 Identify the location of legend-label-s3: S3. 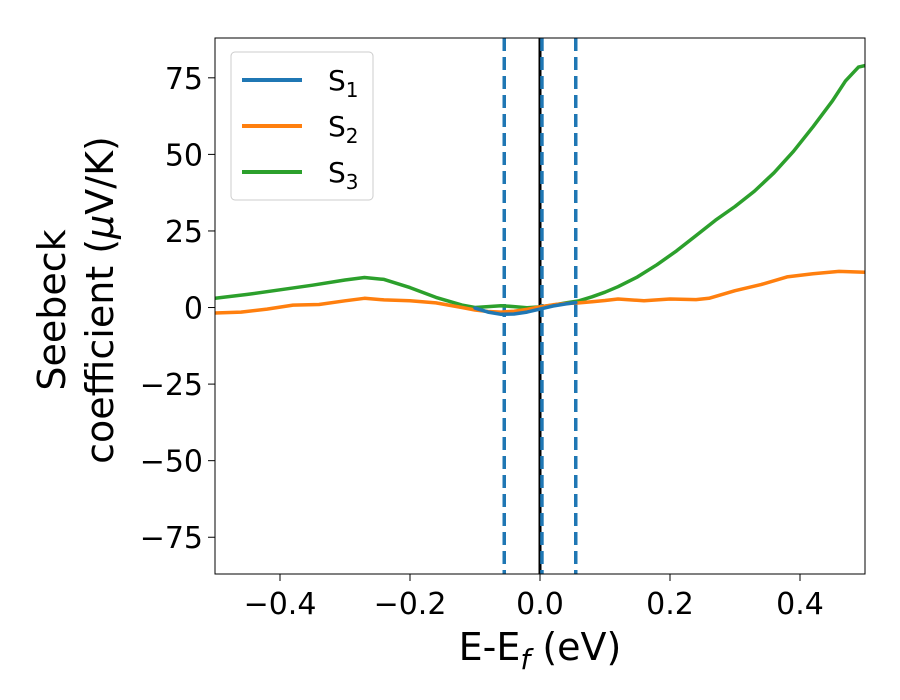
(343, 175).